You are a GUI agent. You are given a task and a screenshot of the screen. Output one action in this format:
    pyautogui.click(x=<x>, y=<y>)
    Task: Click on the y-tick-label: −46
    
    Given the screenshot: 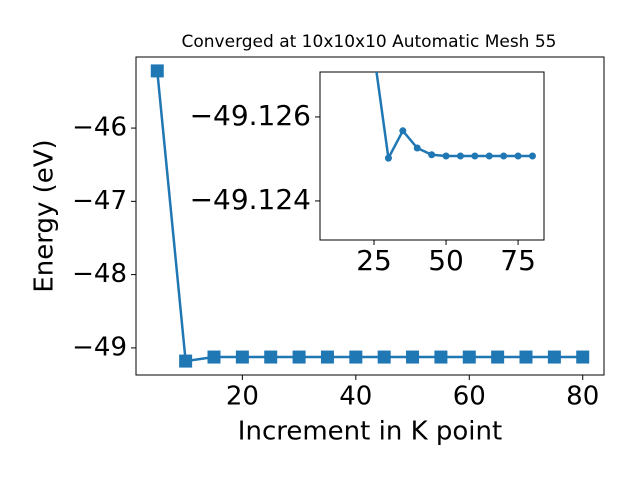 What is the action you would take?
    pyautogui.click(x=99, y=128)
    